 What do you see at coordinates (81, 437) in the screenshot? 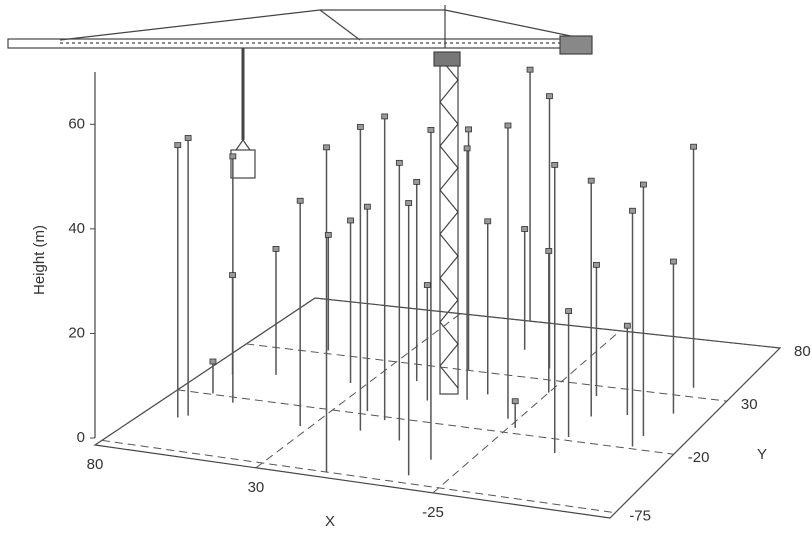
I see `z-tick-label: 0` at bounding box center [81, 437].